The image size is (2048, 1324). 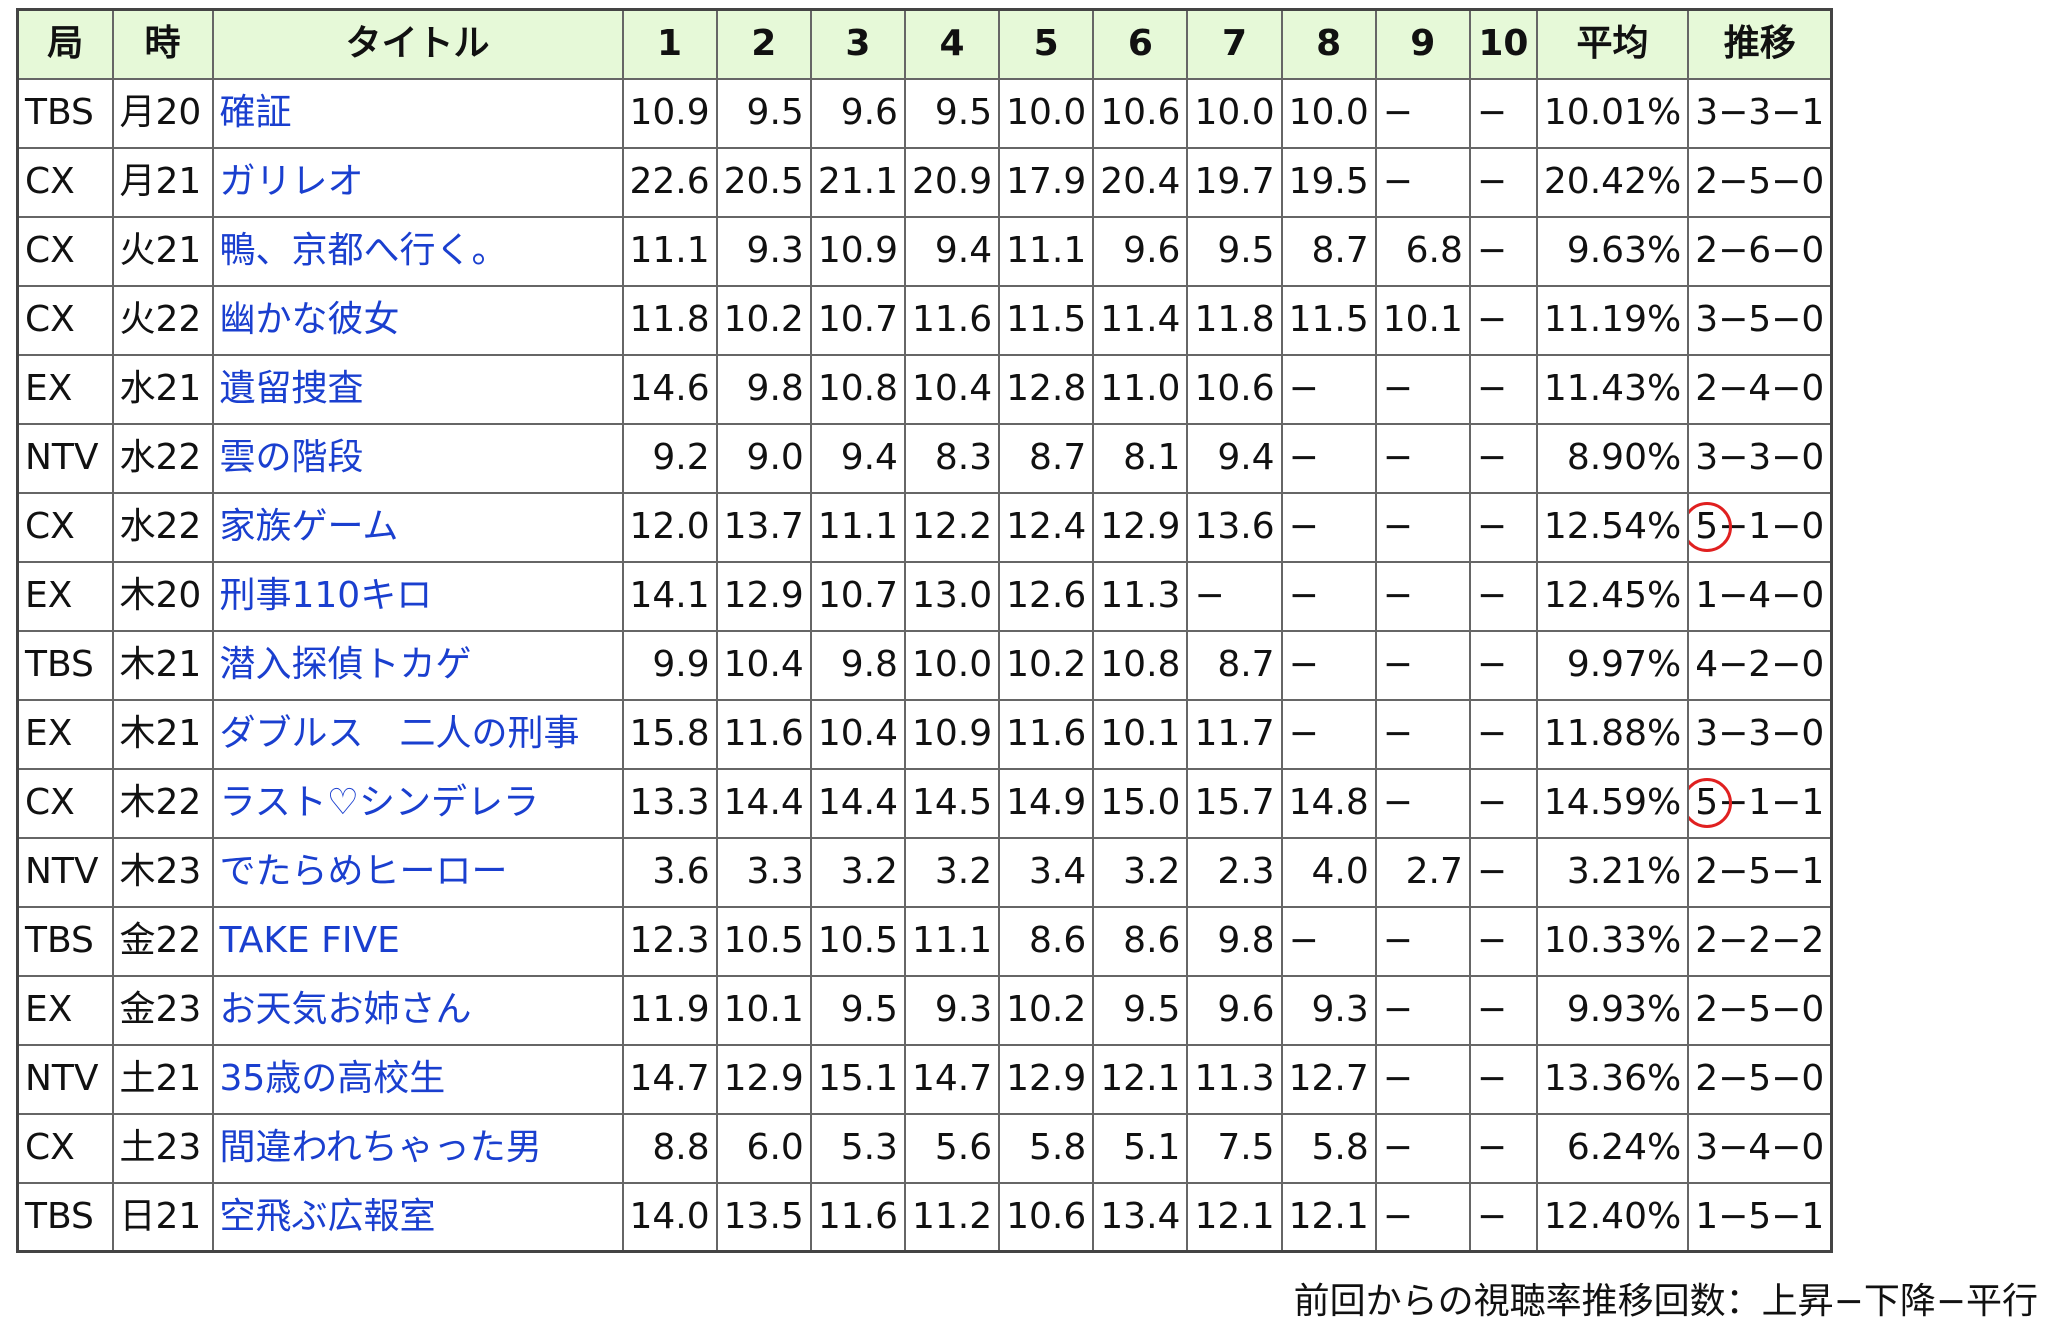 I want to click on title-link: TAKE FIVE, so click(x=417, y=941).